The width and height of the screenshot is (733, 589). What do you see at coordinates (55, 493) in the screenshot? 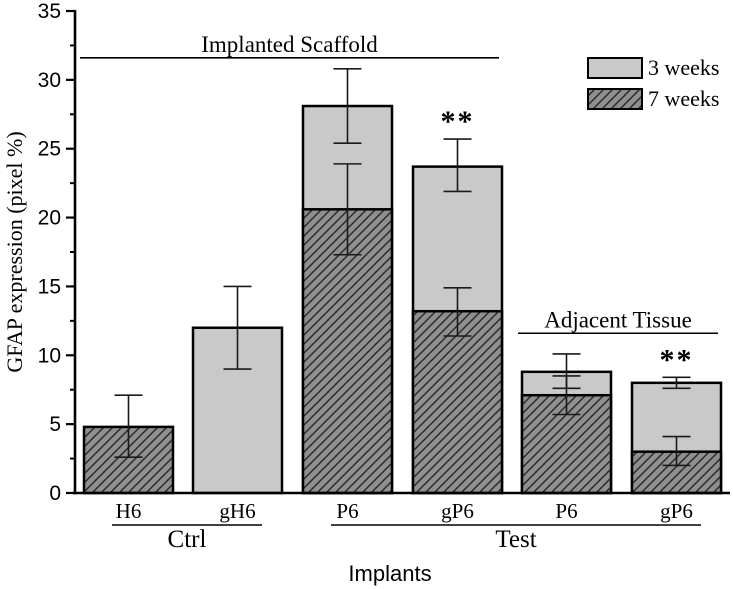
I see `y-tick-label-0: 0` at bounding box center [55, 493].